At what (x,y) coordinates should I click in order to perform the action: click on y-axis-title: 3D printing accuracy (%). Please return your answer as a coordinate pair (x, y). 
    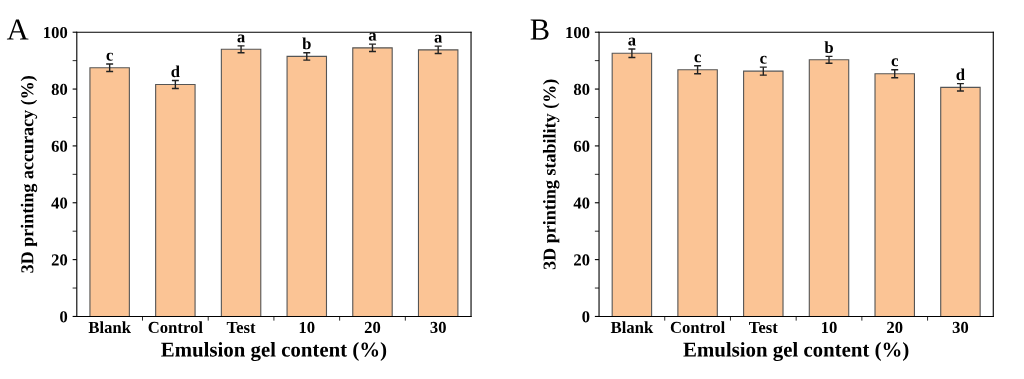
    Looking at the image, I should click on (29, 174).